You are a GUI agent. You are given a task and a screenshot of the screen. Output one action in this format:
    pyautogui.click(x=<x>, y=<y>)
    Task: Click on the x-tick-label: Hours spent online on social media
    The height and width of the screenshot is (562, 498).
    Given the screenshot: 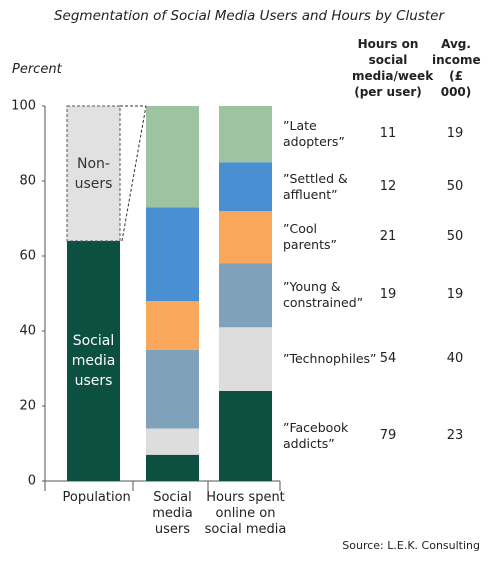 What is the action you would take?
    pyautogui.click(x=245, y=513)
    